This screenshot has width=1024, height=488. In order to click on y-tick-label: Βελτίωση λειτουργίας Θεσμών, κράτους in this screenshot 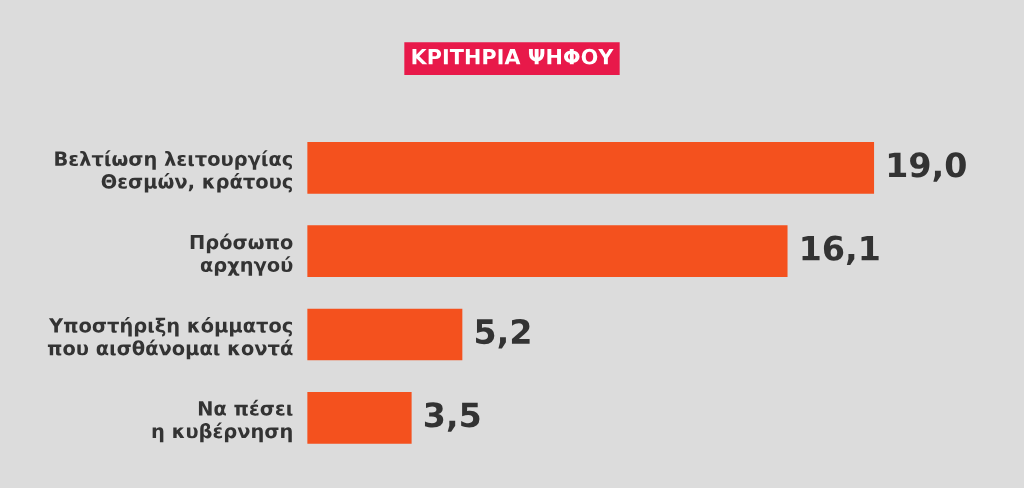, I will do `click(174, 171)`.